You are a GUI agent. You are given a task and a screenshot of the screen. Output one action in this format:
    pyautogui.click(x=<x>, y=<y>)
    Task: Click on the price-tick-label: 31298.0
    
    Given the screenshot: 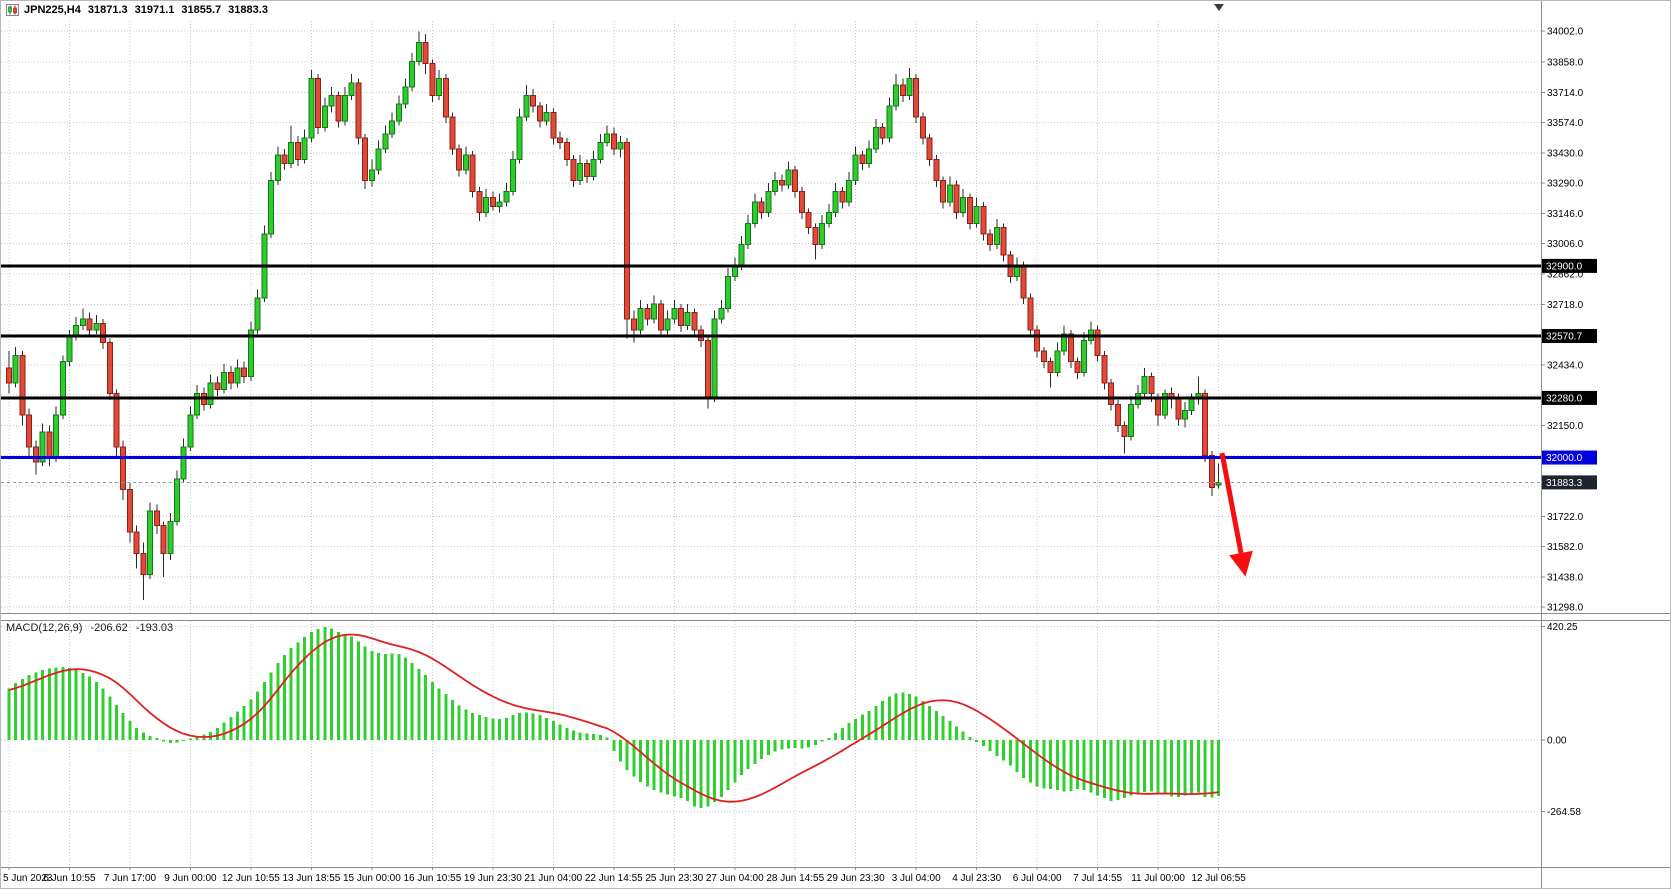 What is the action you would take?
    pyautogui.click(x=1565, y=608)
    